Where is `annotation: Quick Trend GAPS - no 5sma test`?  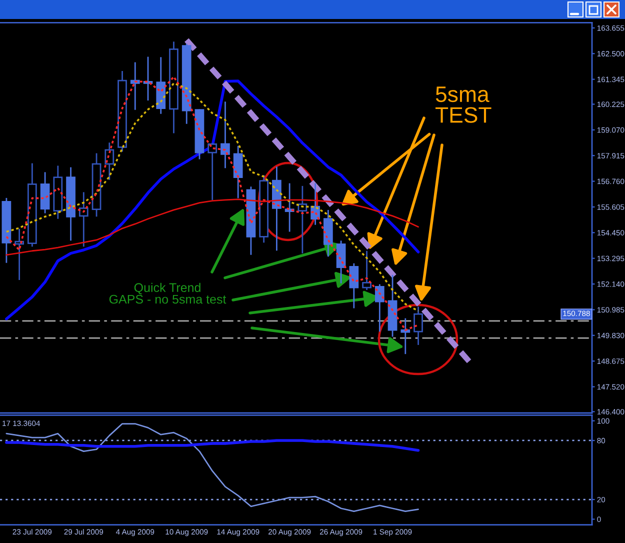 annotation: Quick Trend GAPS - no 5sma test is located at coordinates (167, 293).